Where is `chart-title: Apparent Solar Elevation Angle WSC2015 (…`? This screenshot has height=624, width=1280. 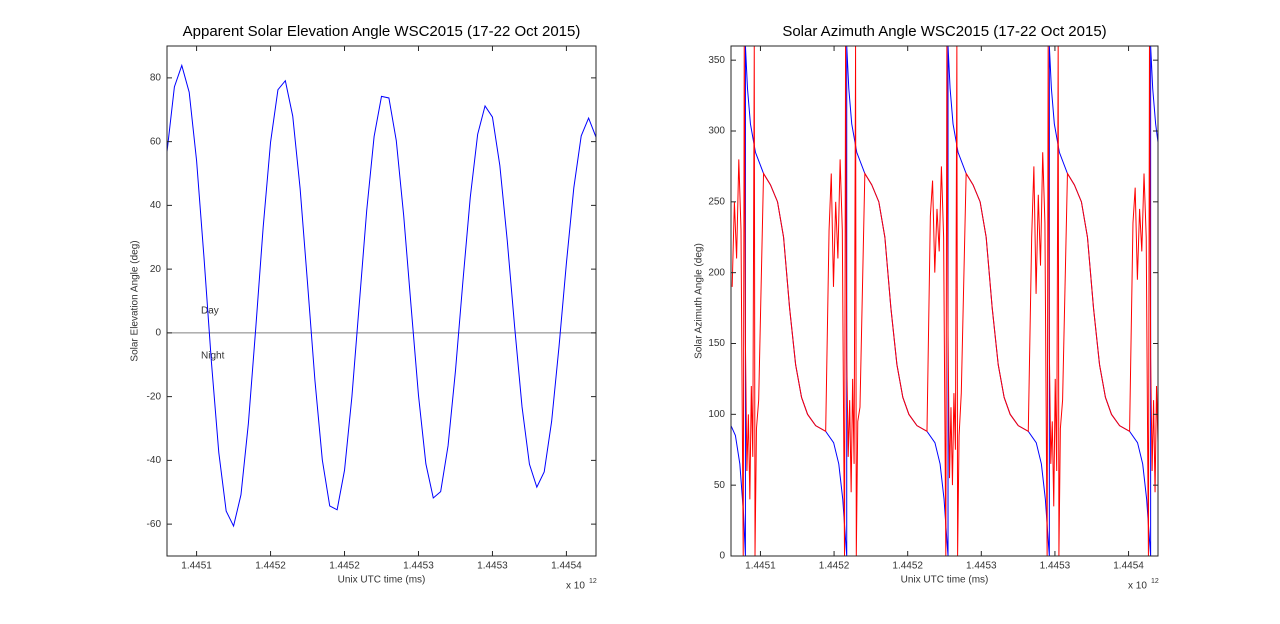
chart-title: Apparent Solar Elevation Angle WSC2015 (… is located at coordinates (382, 31).